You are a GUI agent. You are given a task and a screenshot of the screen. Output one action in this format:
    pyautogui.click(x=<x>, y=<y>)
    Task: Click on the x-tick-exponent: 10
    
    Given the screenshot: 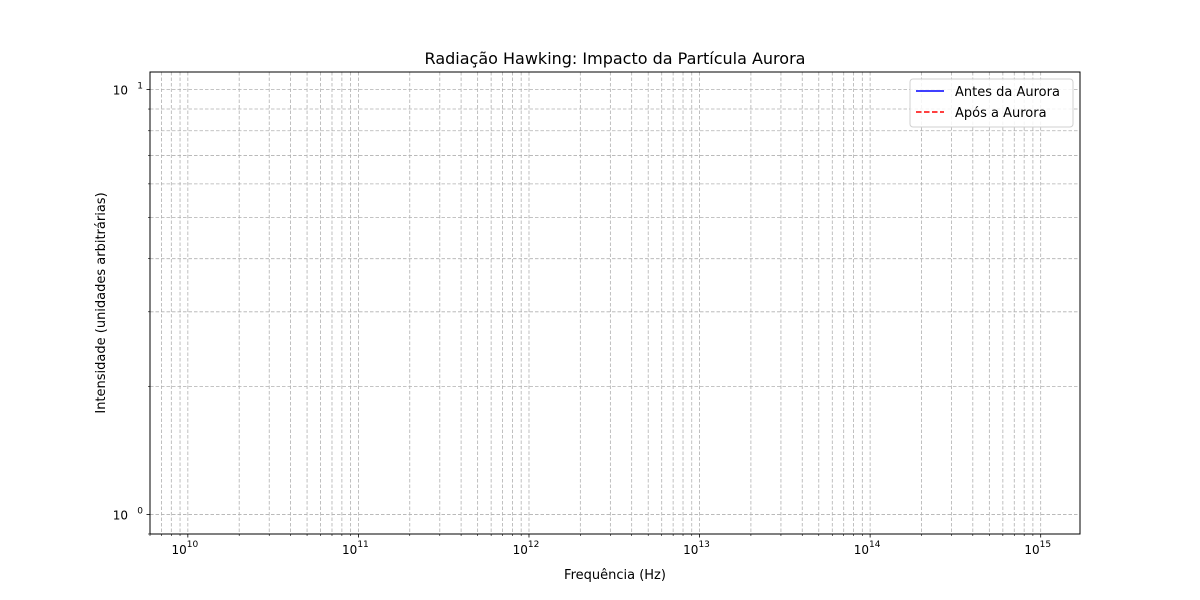 What is the action you would take?
    pyautogui.click(x=193, y=545)
    